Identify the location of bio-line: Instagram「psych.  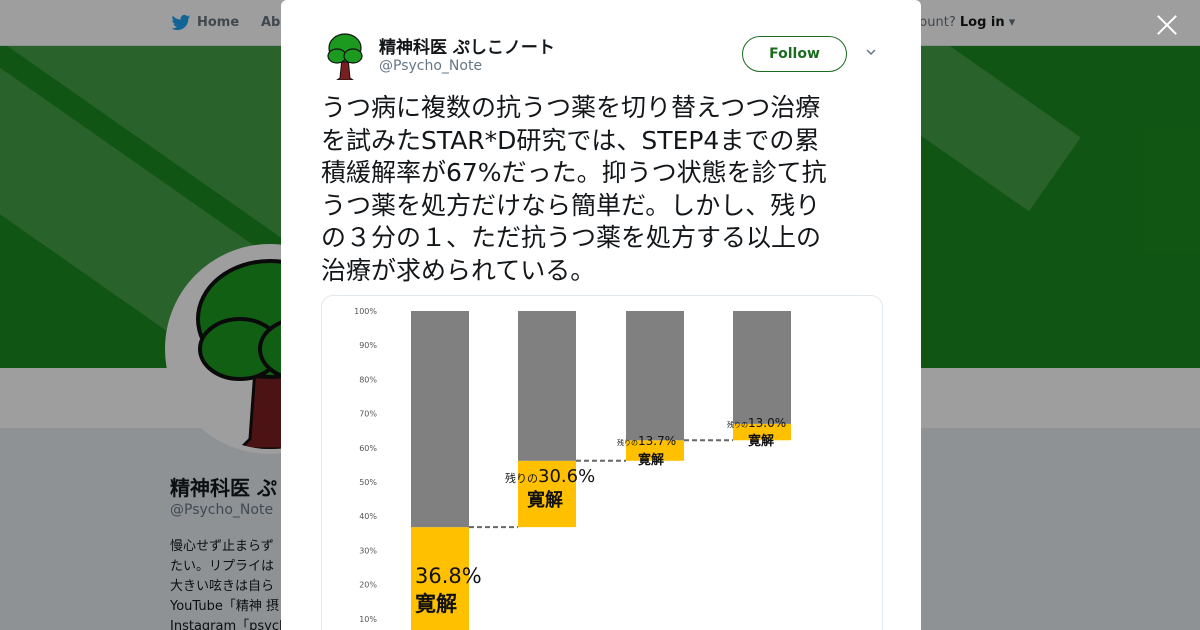
(229, 624).